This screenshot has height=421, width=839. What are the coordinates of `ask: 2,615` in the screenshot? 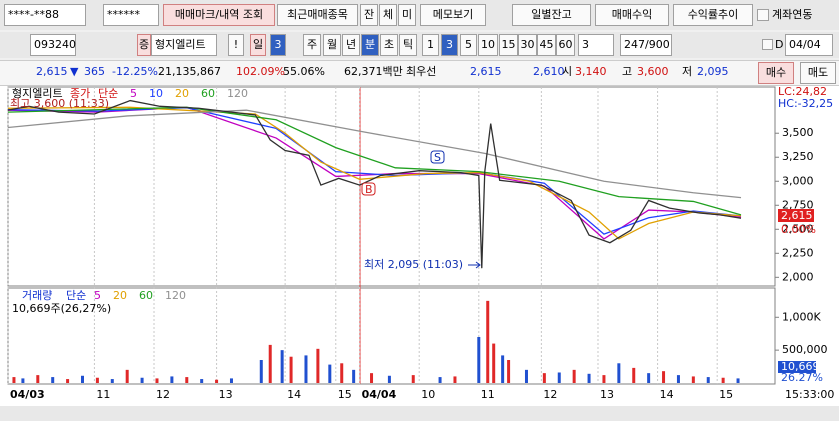 It's located at (486, 71).